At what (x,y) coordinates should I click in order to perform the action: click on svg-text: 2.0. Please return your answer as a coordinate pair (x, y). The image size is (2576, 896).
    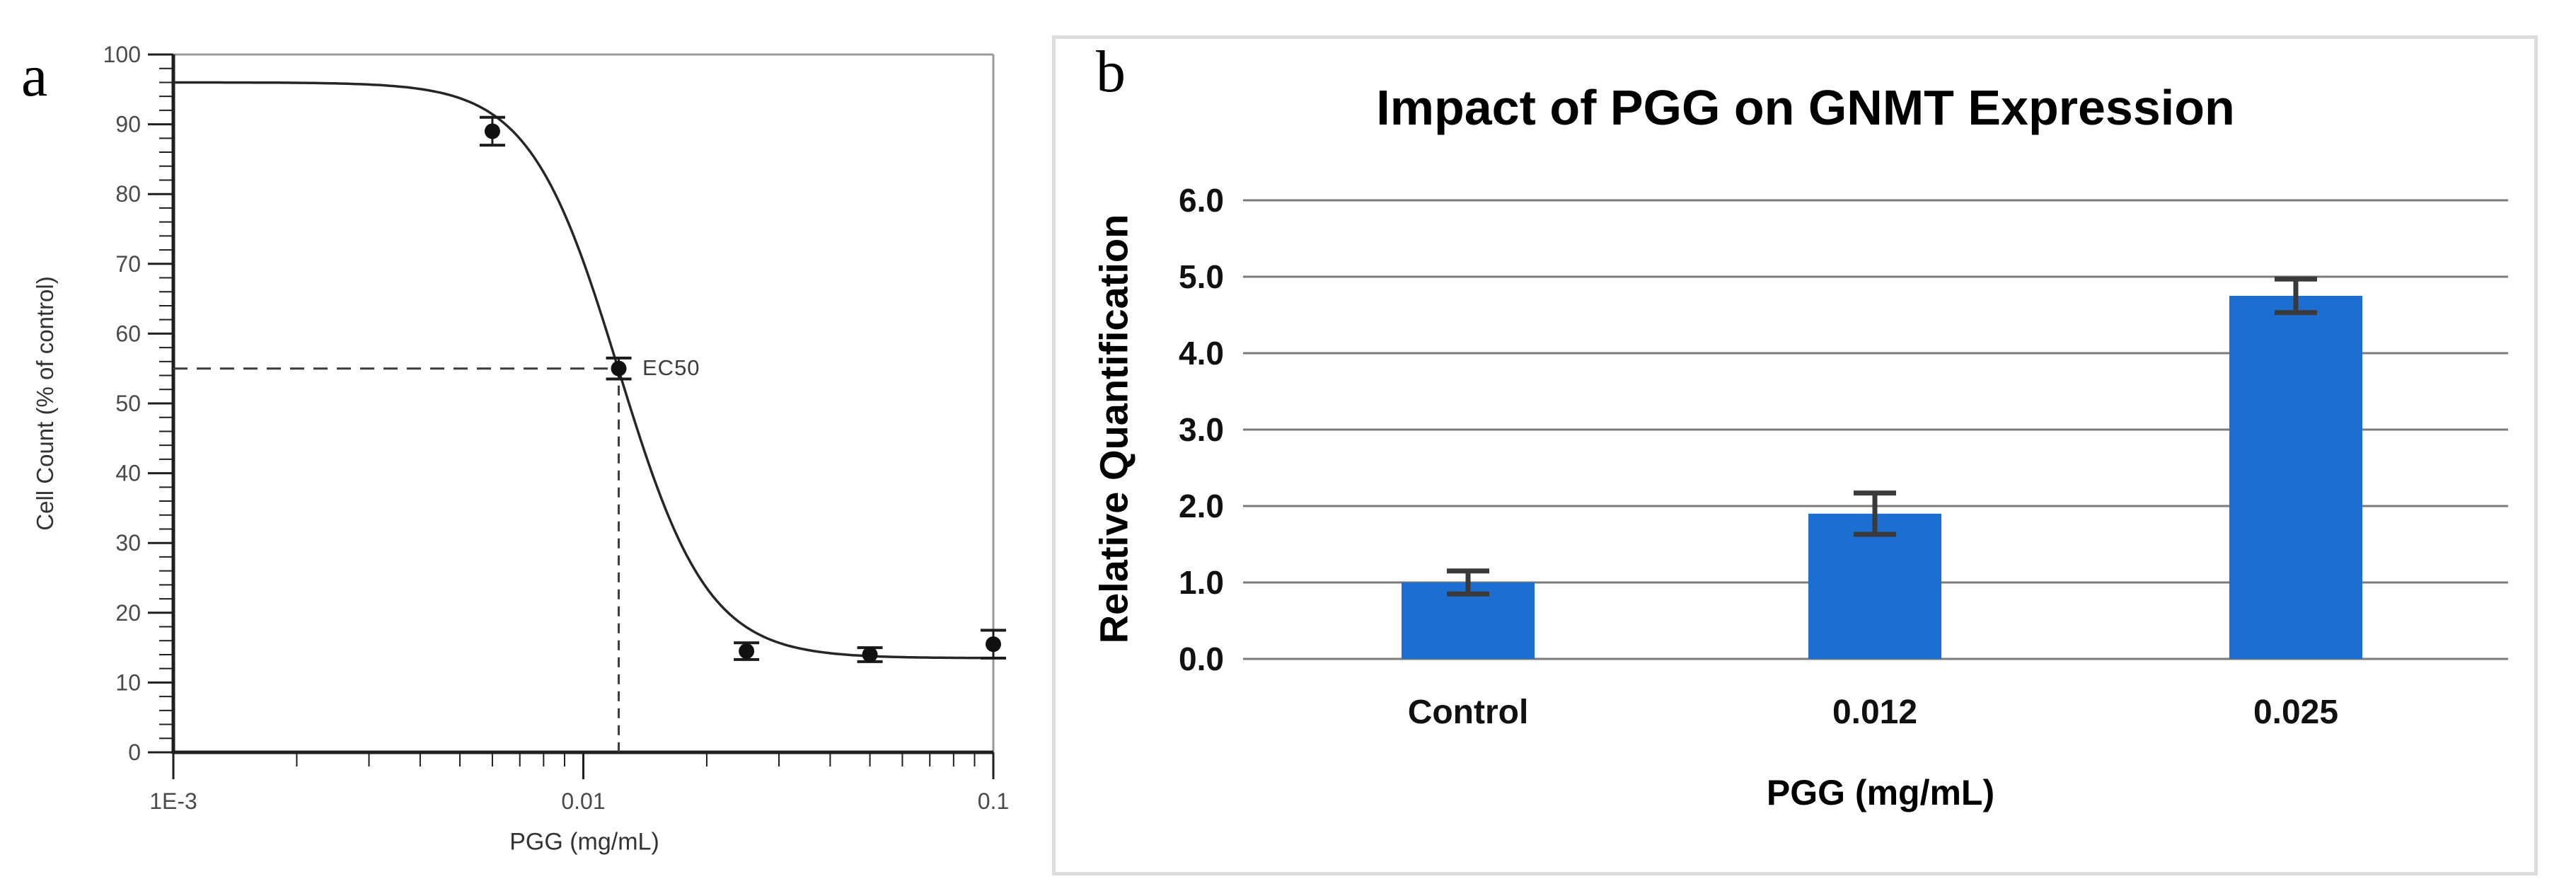
    Looking at the image, I should click on (1201, 506).